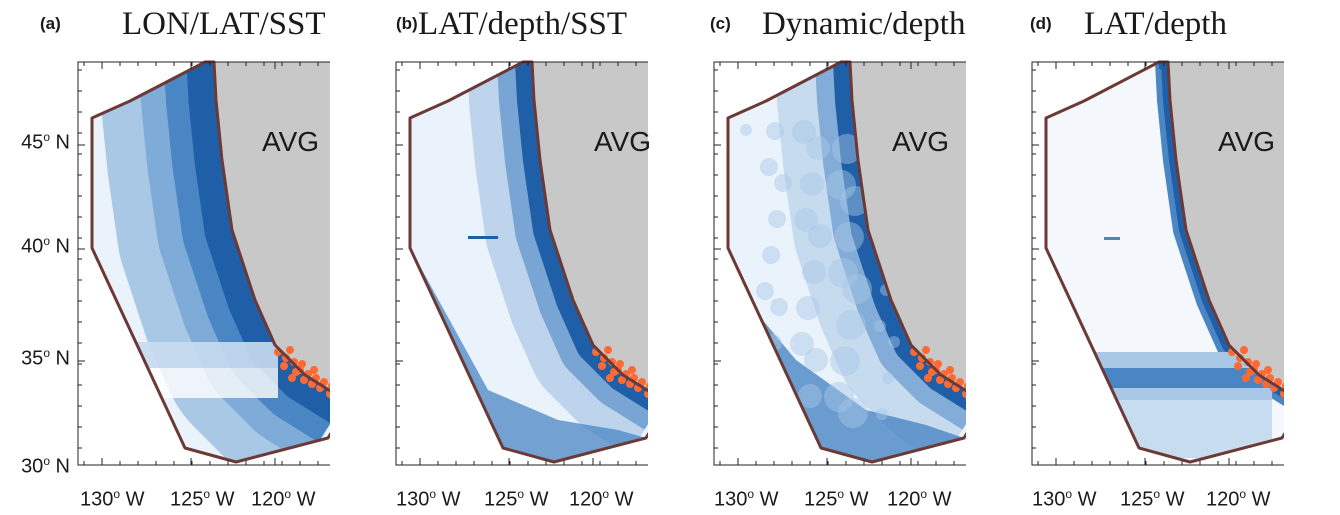 The height and width of the screenshot is (515, 1340). What do you see at coordinates (224, 24) in the screenshot?
I see `panel-title: LON/LAT/SST` at bounding box center [224, 24].